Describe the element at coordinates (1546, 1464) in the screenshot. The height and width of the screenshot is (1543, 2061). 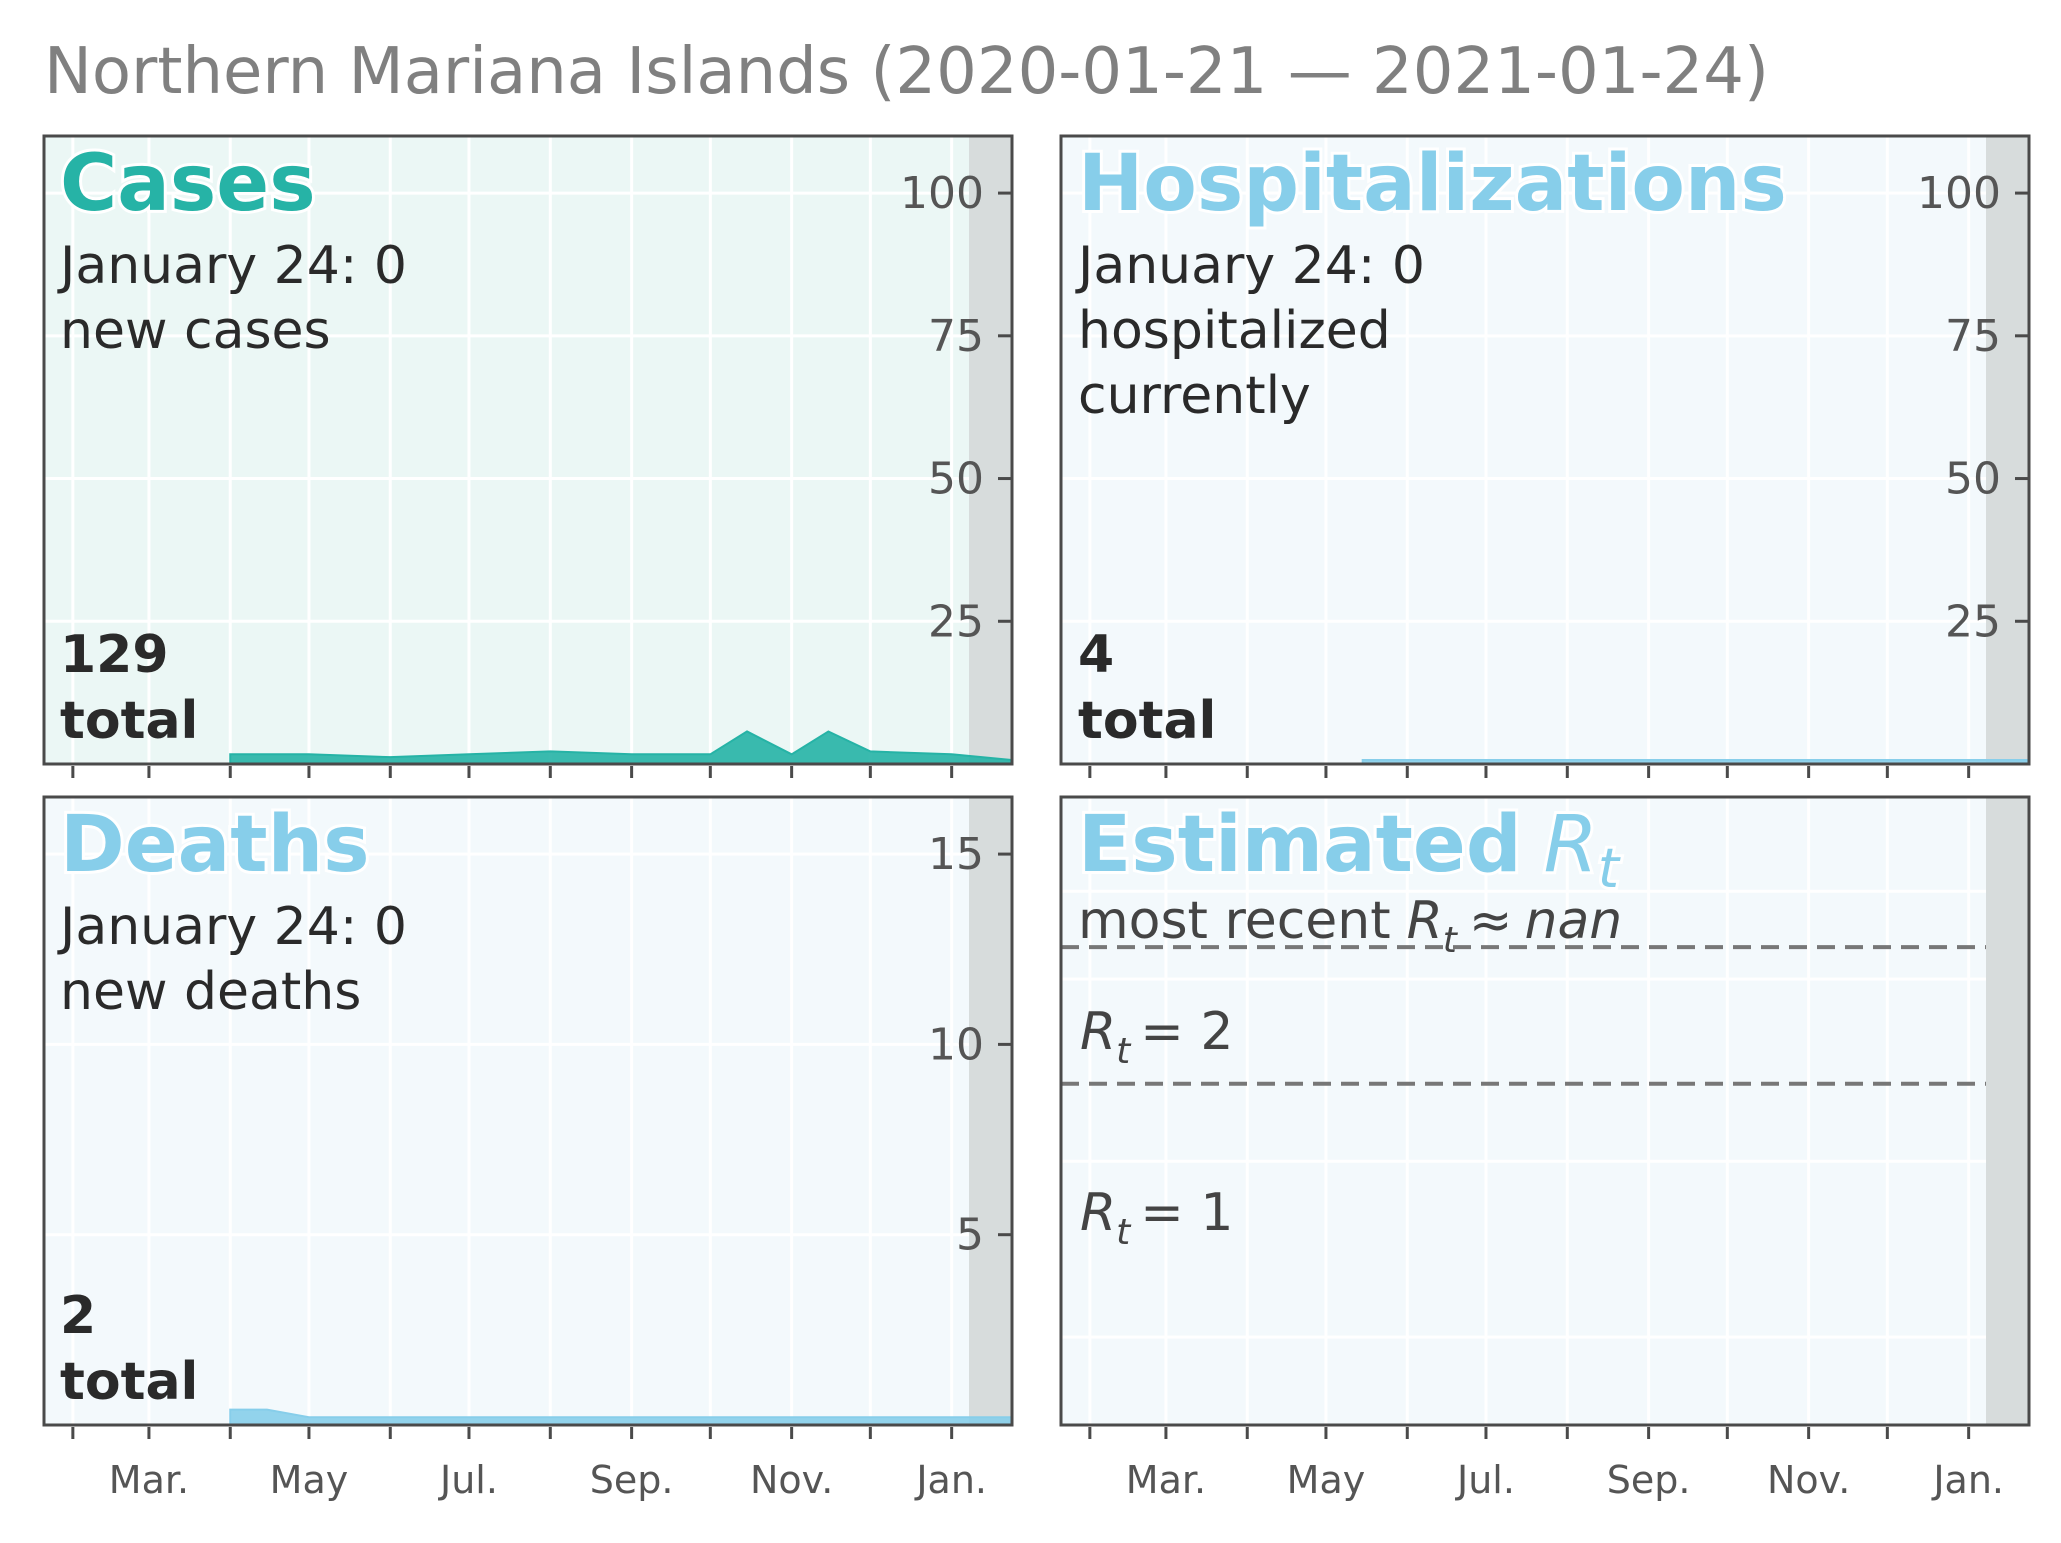
I see `rt-x-axis: Mar. May Jul. Sep. Nov. Jan.` at that location.